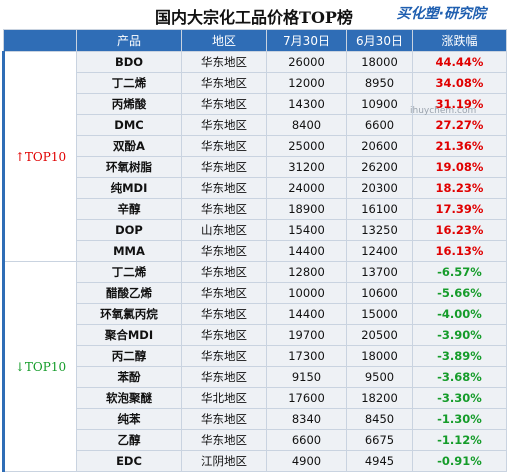 The image size is (508, 475). What do you see at coordinates (129, 377) in the screenshot?
I see `product: 苯酚` at bounding box center [129, 377].